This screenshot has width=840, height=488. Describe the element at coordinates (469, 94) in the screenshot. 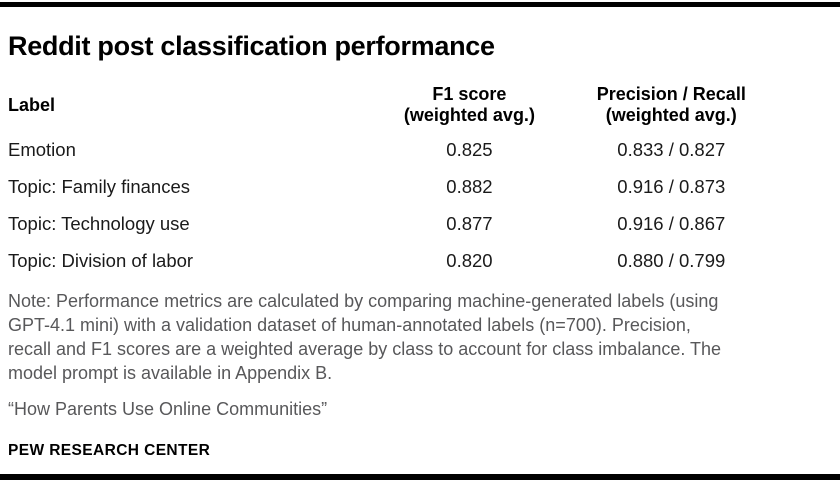

I see `column-header-f1-line1: F1 score` at that location.